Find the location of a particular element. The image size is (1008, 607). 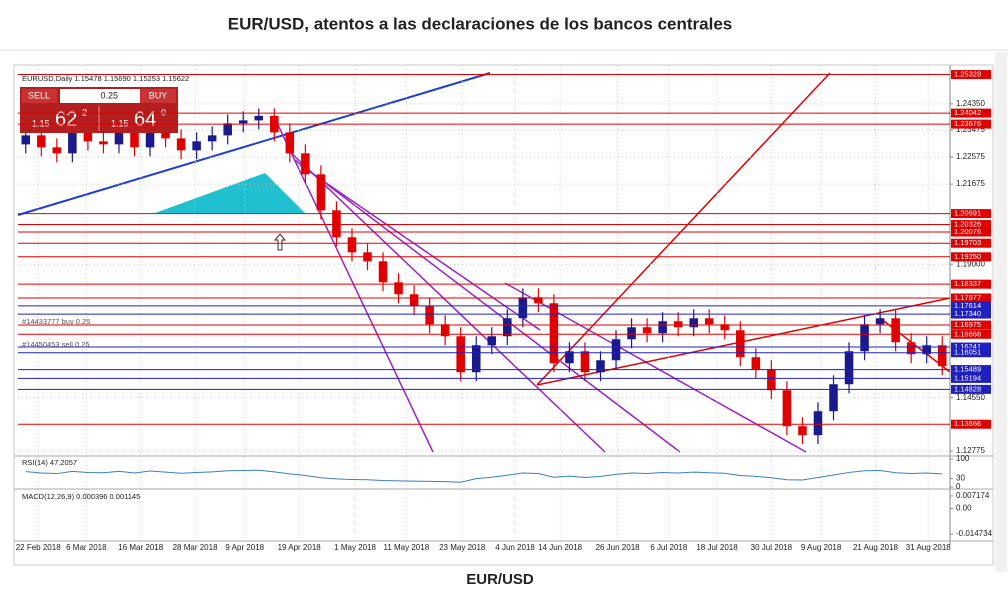

ask-prefix: 1.15 is located at coordinates (120, 123).